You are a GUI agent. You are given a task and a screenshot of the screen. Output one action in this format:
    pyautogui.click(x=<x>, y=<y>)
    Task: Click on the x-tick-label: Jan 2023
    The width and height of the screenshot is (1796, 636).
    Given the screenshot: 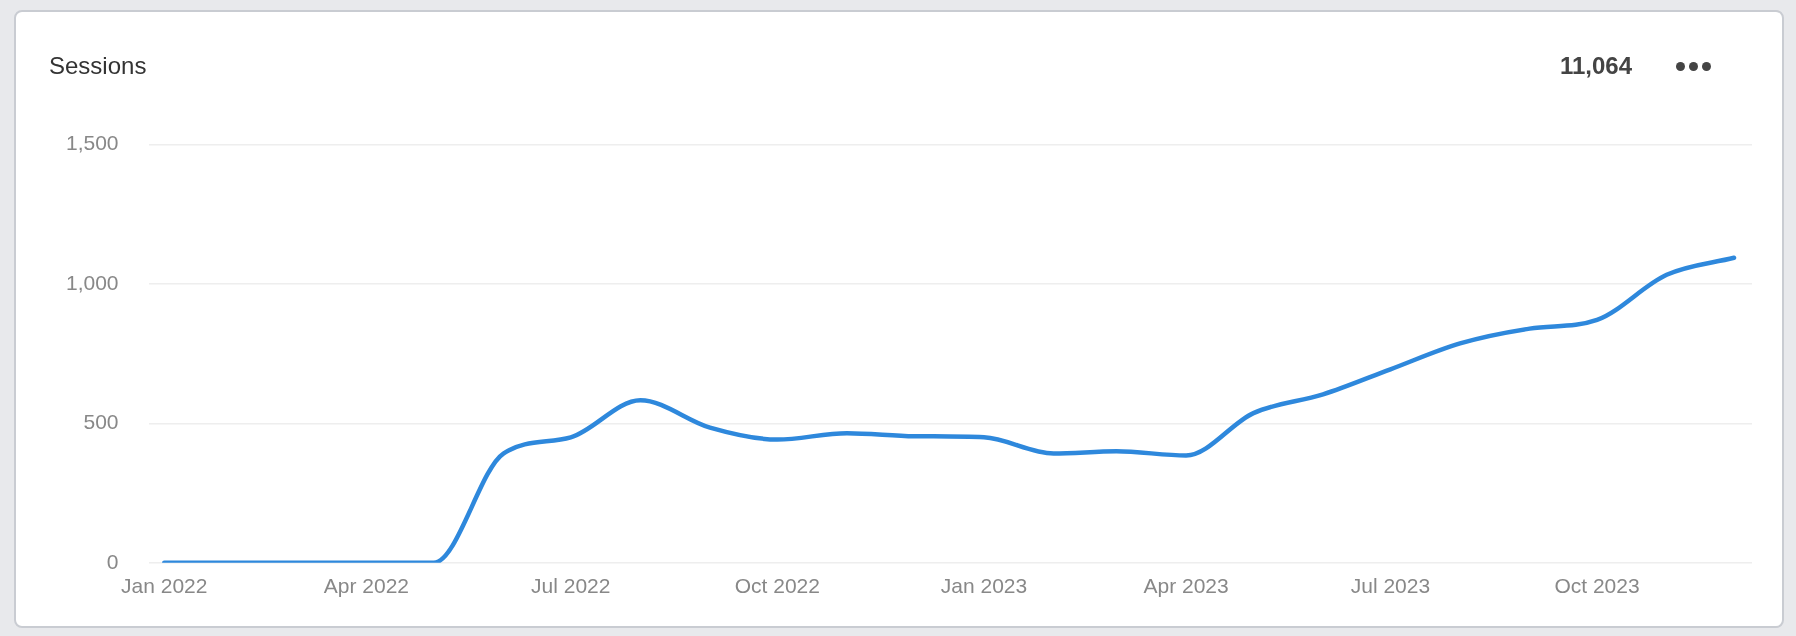 What is the action you would take?
    pyautogui.click(x=984, y=586)
    